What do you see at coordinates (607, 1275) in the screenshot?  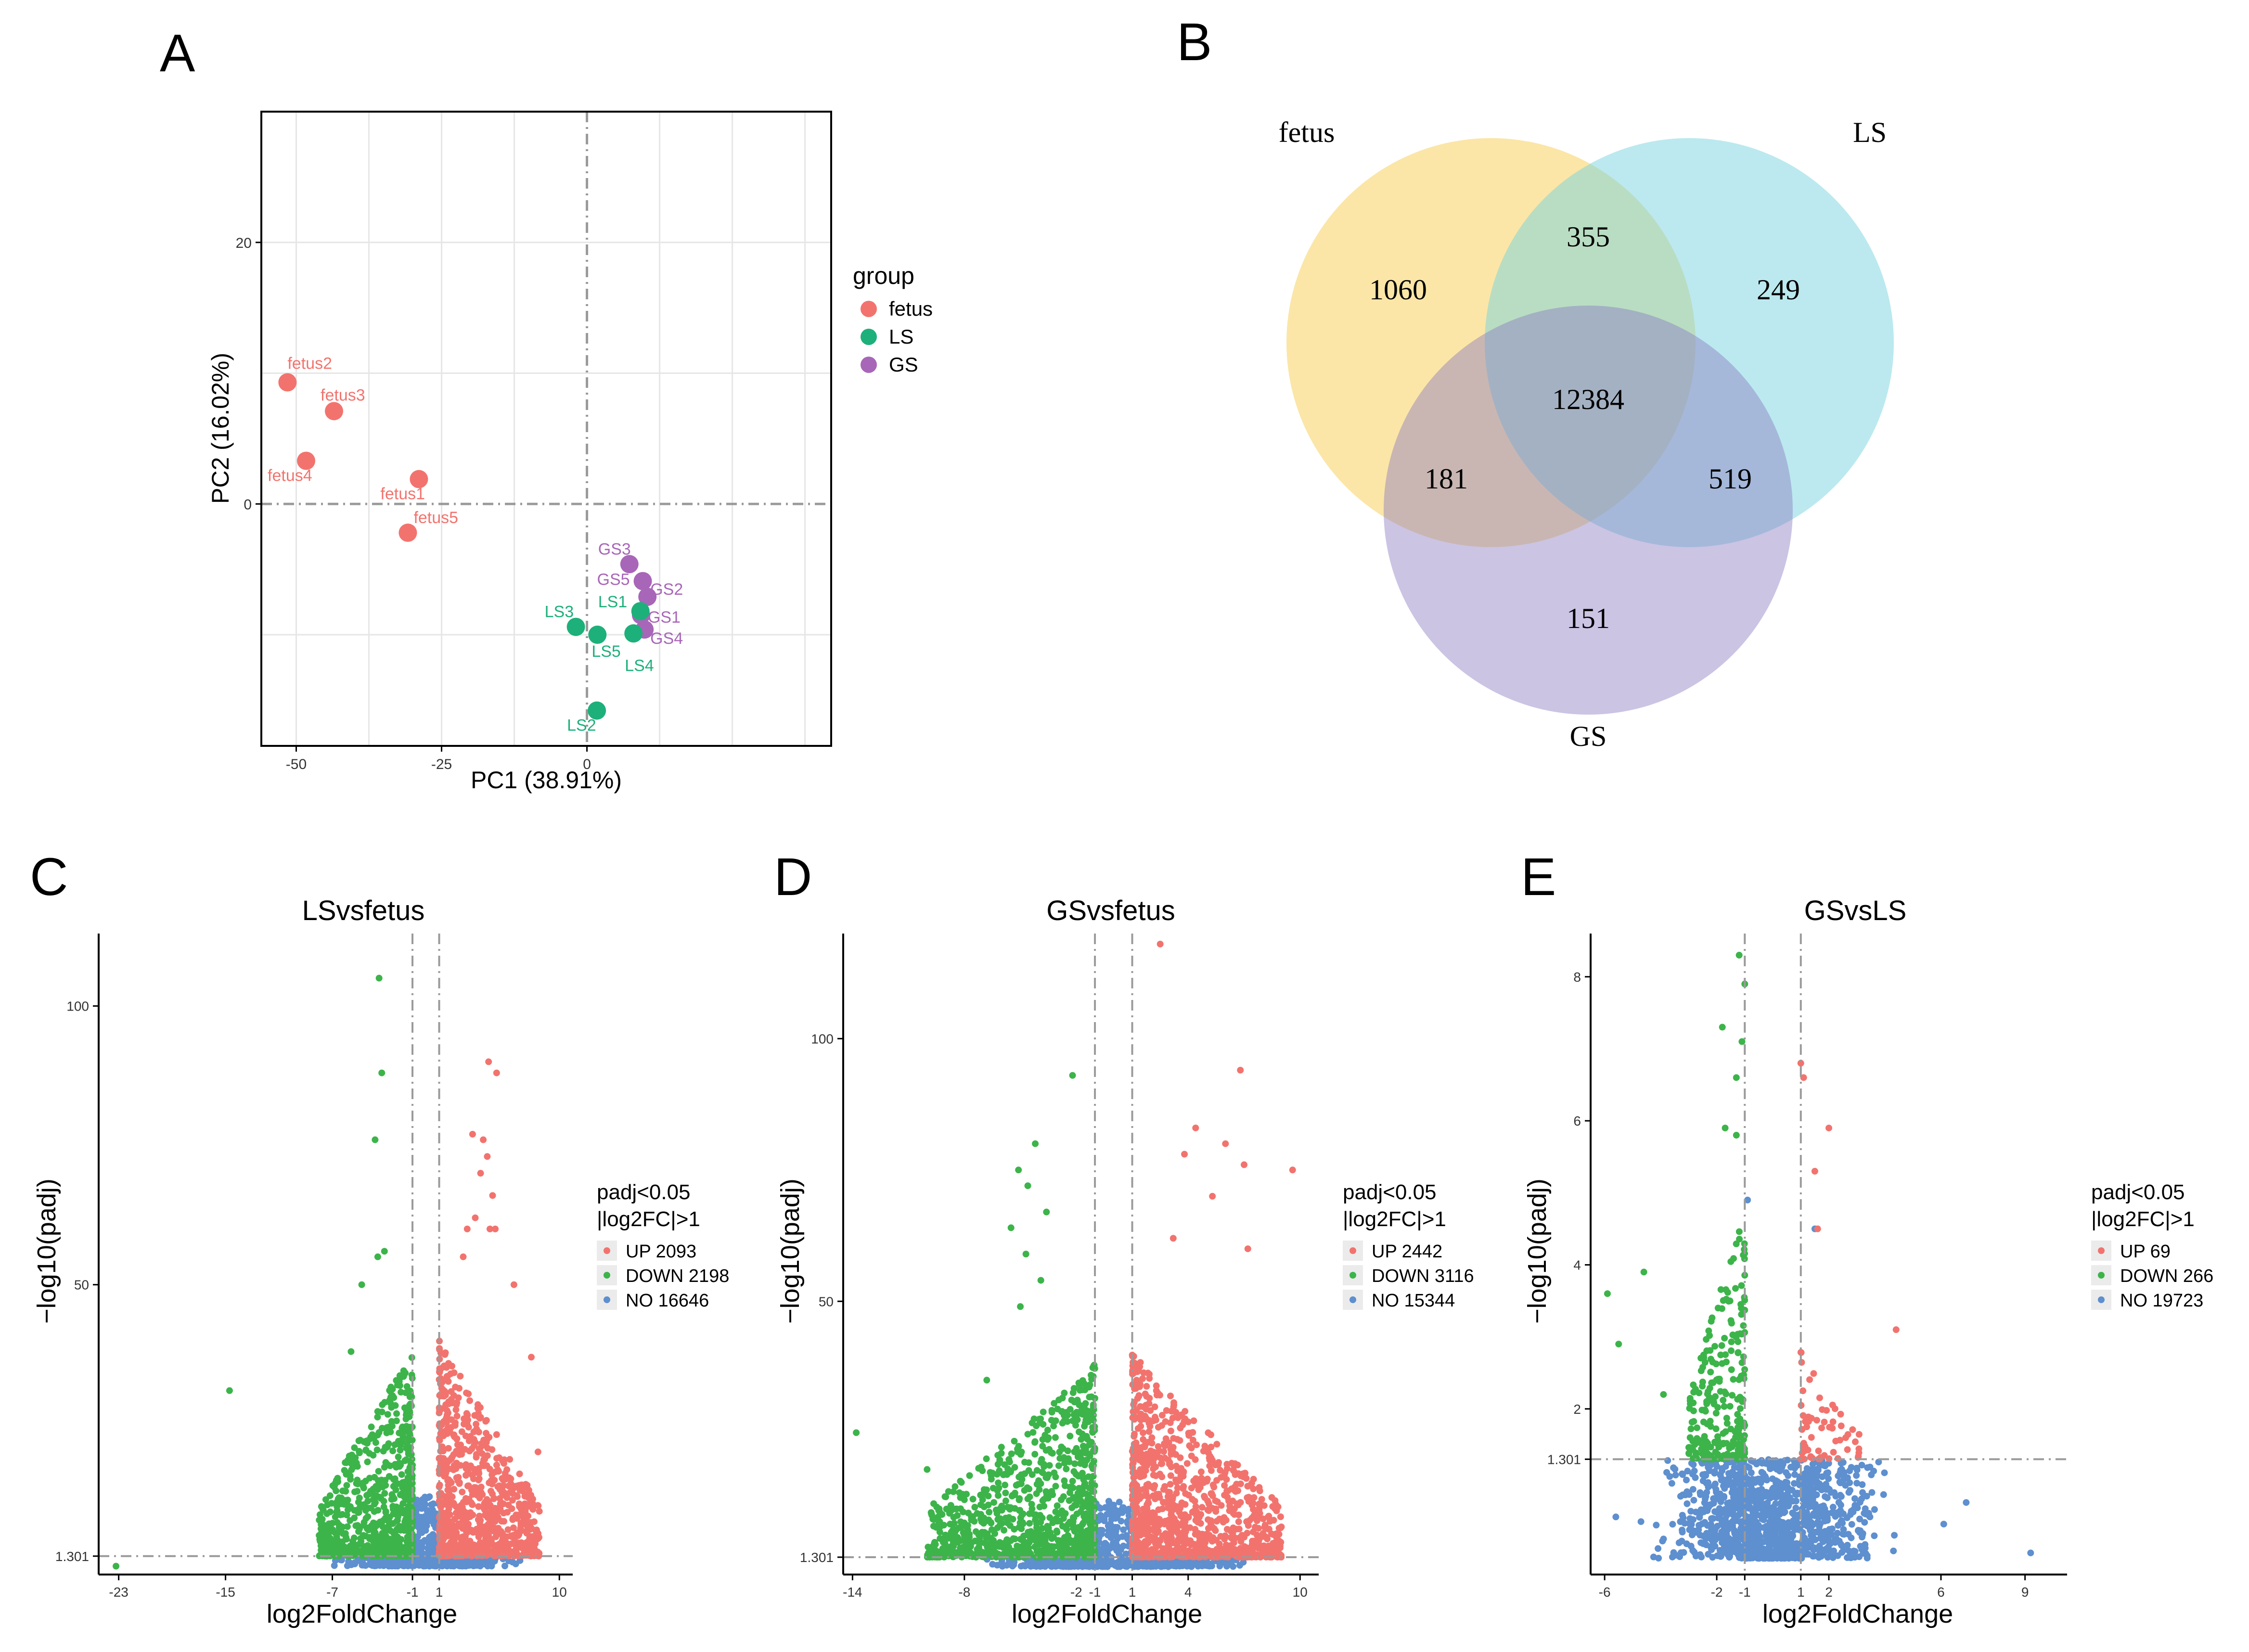 I see `legend-key-down` at bounding box center [607, 1275].